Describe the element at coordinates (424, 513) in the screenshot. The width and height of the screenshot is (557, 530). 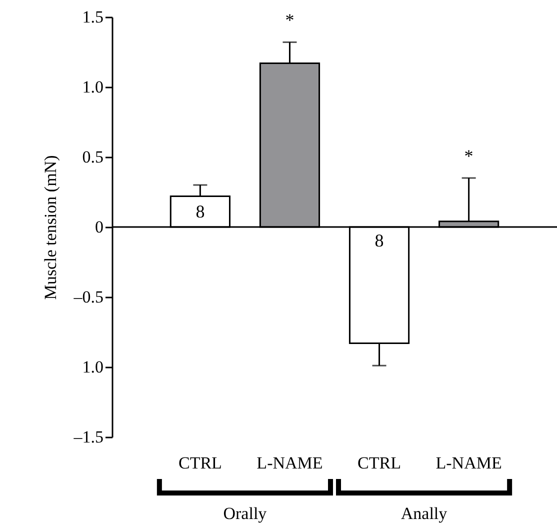
I see `text: Anally` at that location.